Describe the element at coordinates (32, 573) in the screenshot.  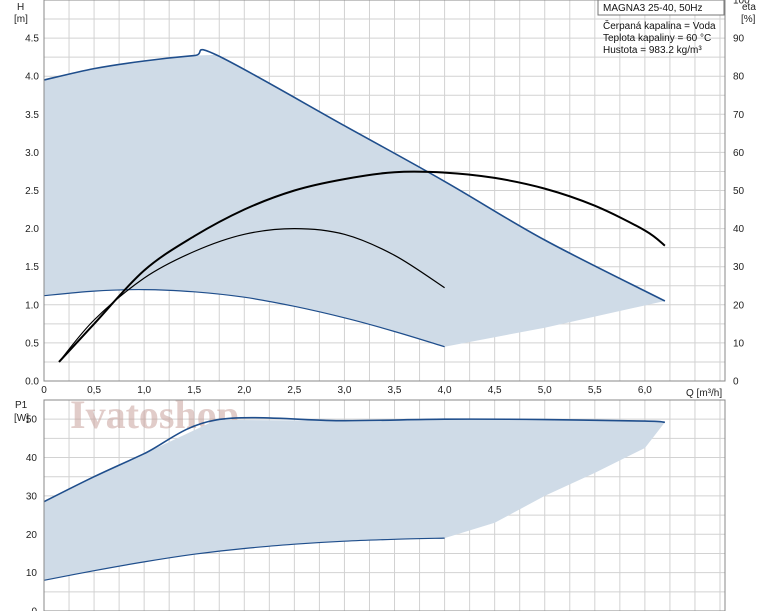
I see `power-y-tick-label: 10` at that location.